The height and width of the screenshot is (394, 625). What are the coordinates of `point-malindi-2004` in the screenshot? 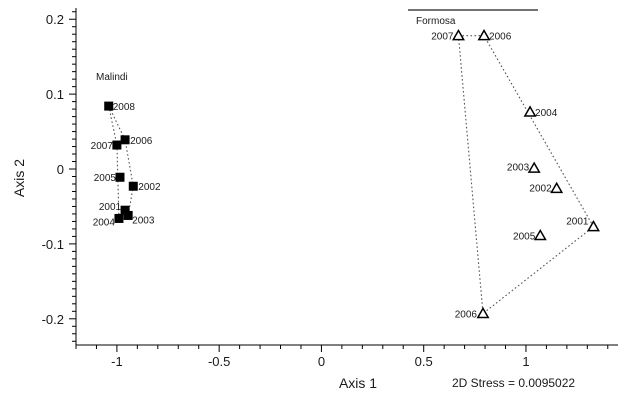 It's located at (119, 218).